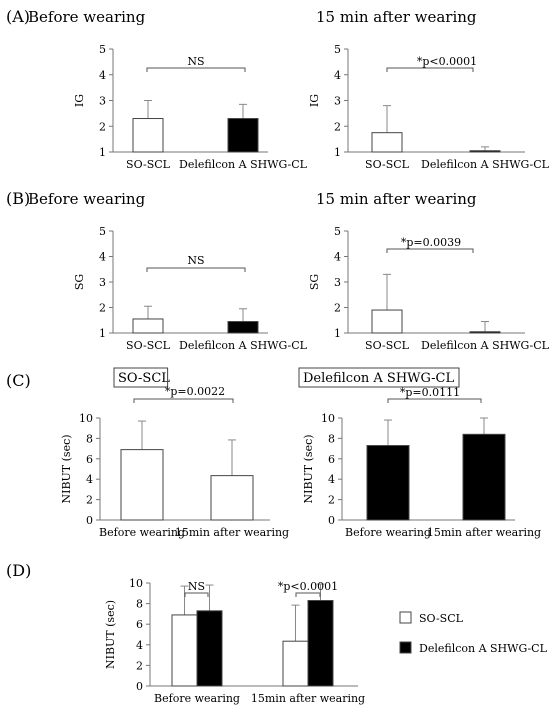 The height and width of the screenshot is (708, 550). I want to click on significance-label: *p=0.0111, so click(430, 392).